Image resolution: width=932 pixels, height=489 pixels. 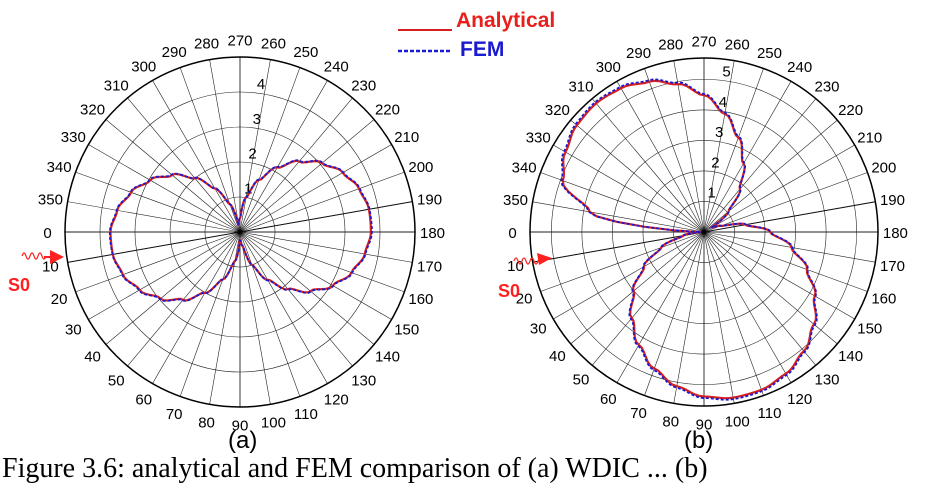 What do you see at coordinates (92, 109) in the screenshot?
I see `angle-tick-label: 320` at bounding box center [92, 109].